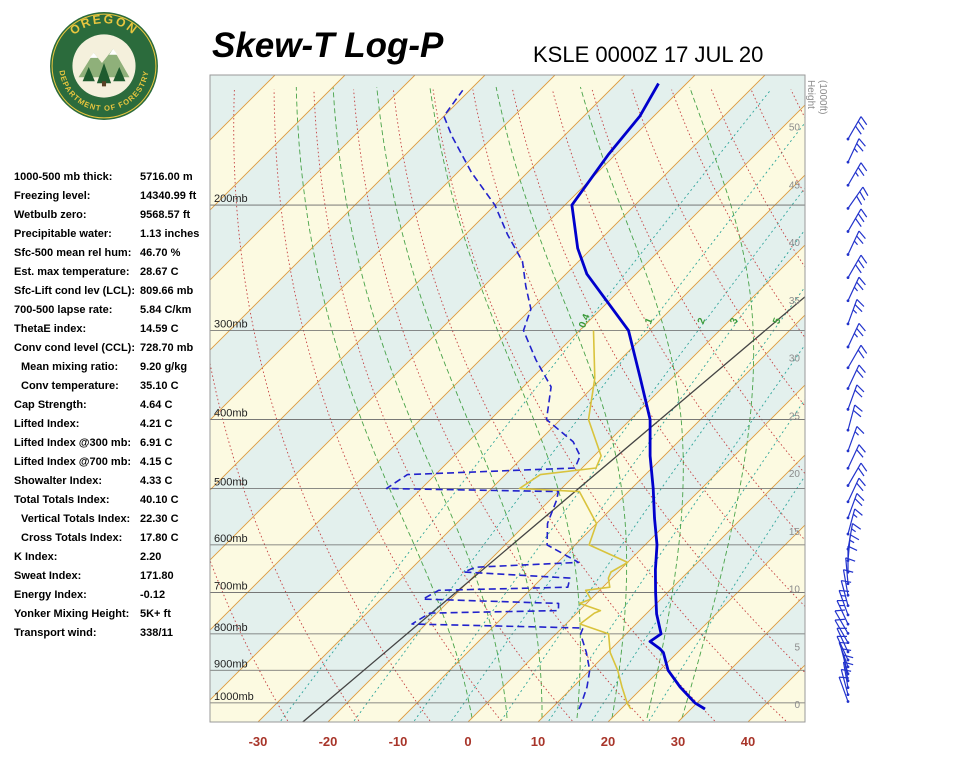 The width and height of the screenshot is (960, 768). What do you see at coordinates (168, 196) in the screenshot?
I see `index-value: 14340.99 ft` at bounding box center [168, 196].